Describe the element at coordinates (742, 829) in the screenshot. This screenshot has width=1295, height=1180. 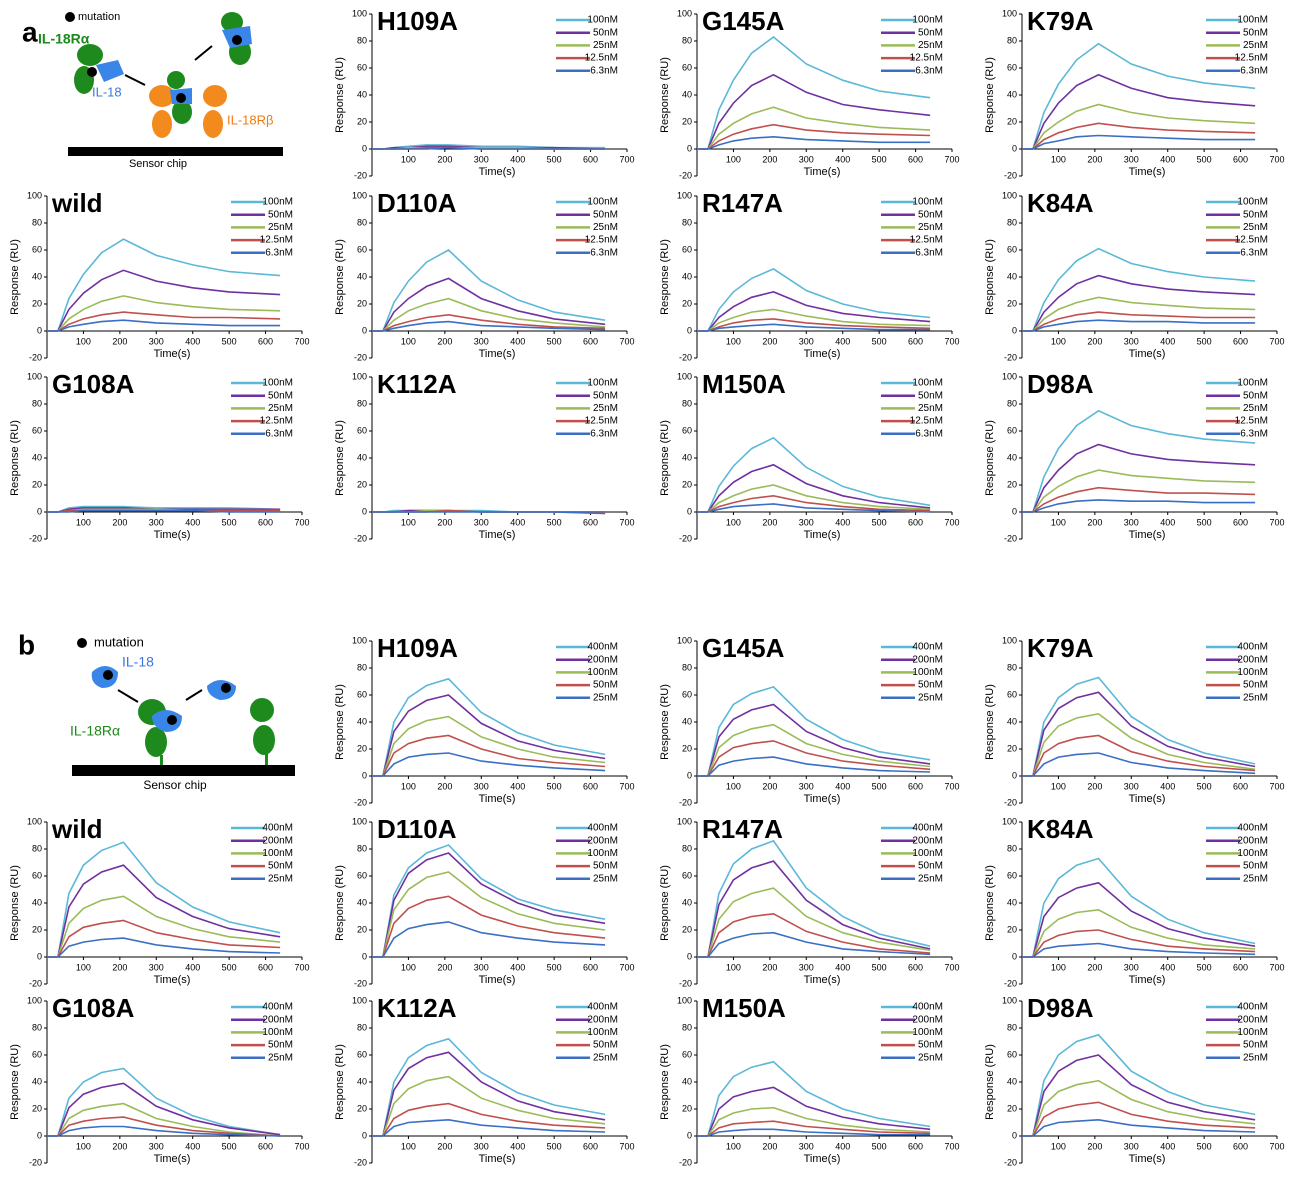
I see `chart-title: R147A` at that location.